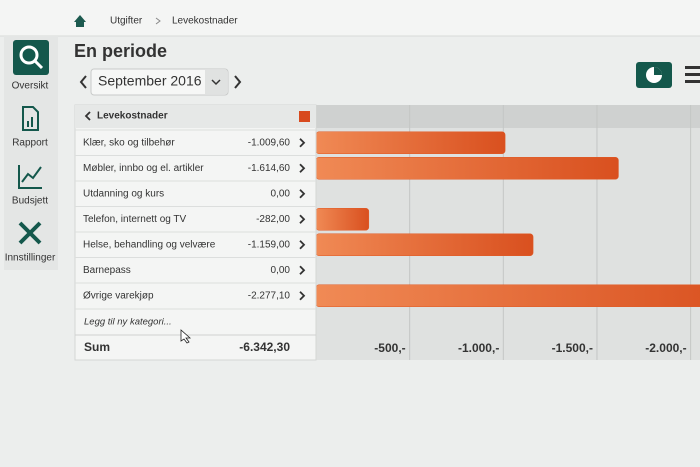  Describe the element at coordinates (132, 116) in the screenshot. I see `table-header-label: Levekostnader` at that location.